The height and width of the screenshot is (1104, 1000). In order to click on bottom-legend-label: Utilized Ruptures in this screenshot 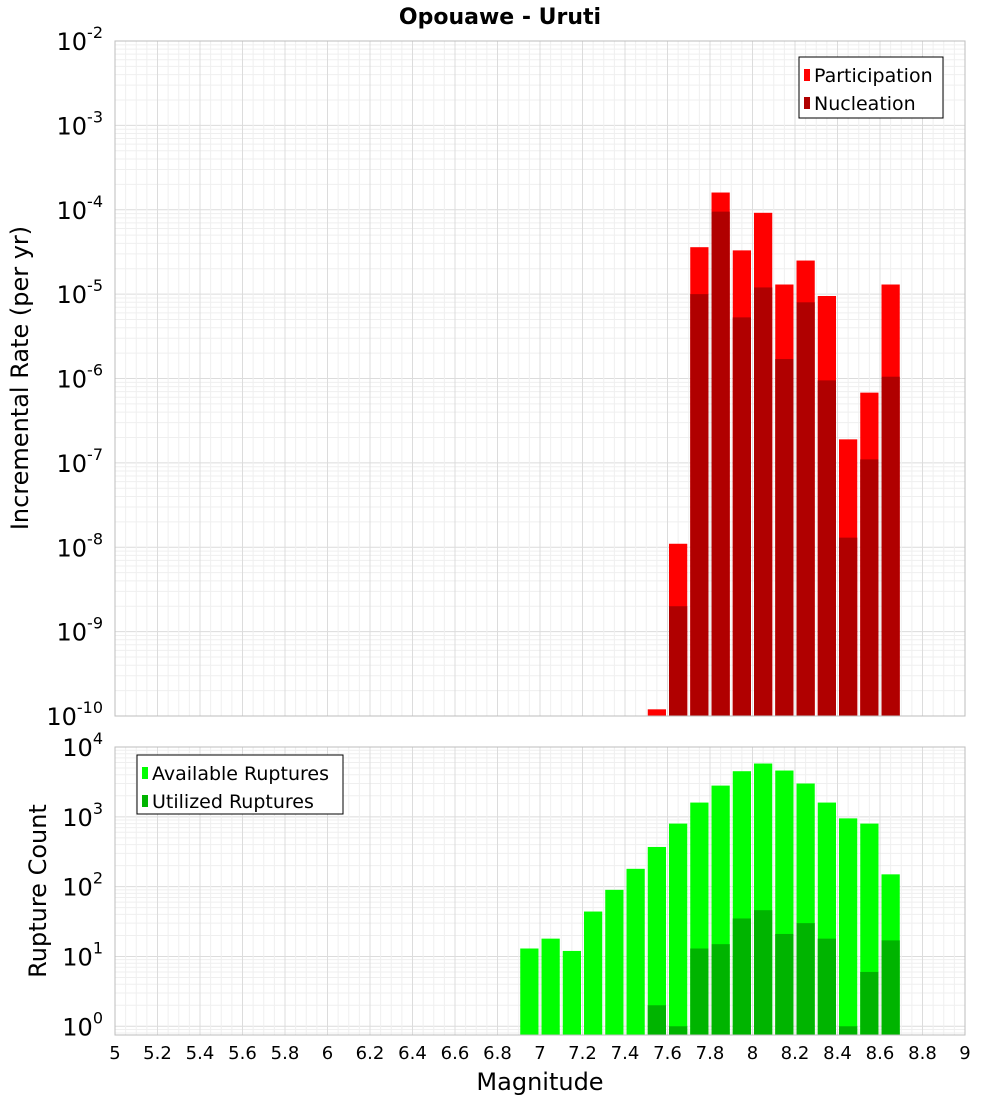, I will do `click(233, 802)`.